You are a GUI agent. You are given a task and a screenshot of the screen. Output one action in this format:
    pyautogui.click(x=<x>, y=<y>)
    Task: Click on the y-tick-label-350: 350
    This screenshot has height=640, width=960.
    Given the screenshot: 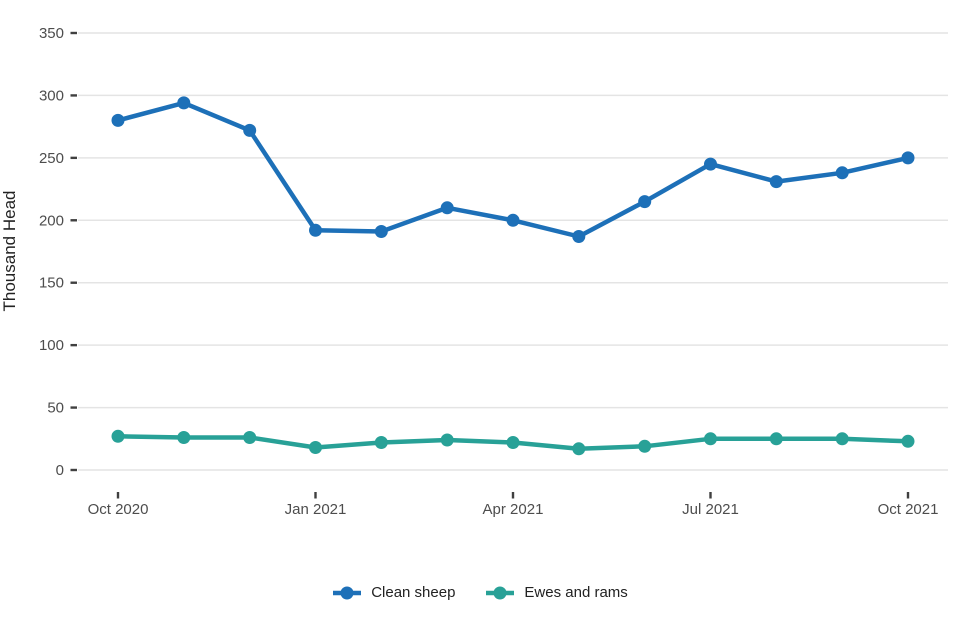 What is the action you would take?
    pyautogui.click(x=51, y=33)
    